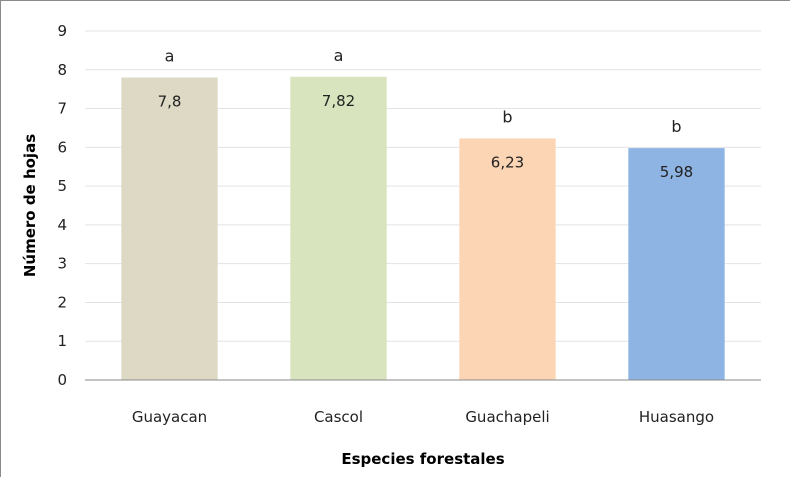 Image resolution: width=790 pixels, height=478 pixels. What do you see at coordinates (62, 302) in the screenshot?
I see `y-tick-label: 2` at bounding box center [62, 302].